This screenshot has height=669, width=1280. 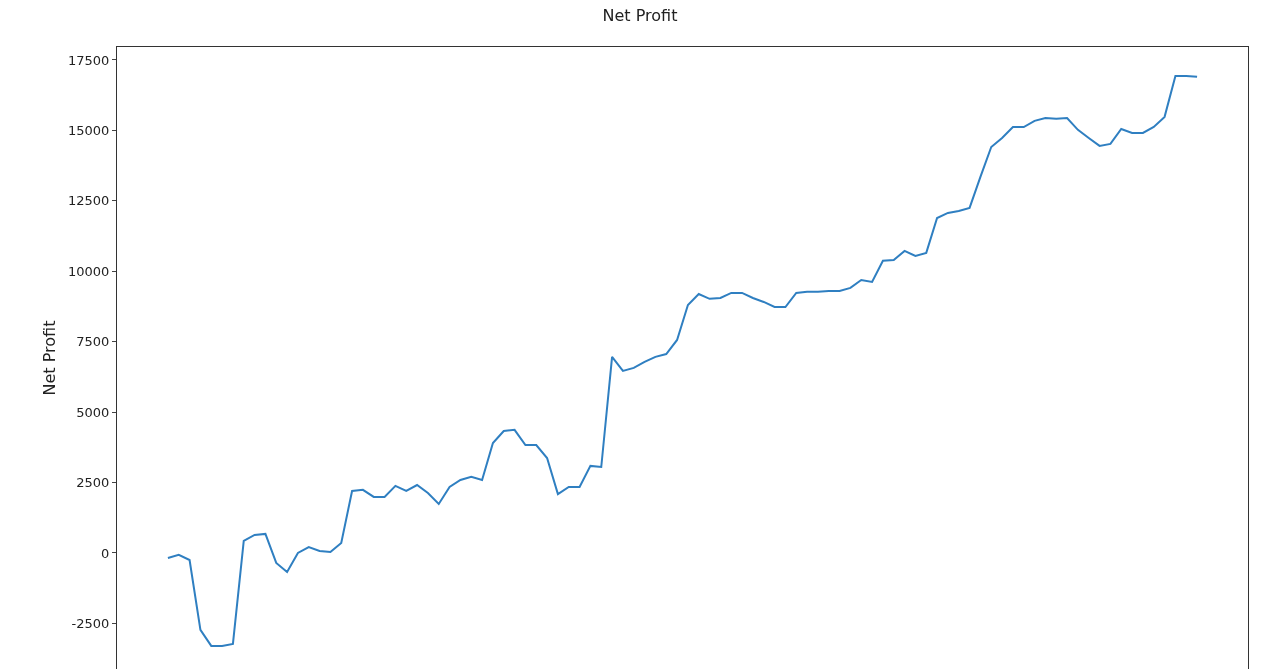 I want to click on y-tick-label: 17500, so click(x=89, y=60).